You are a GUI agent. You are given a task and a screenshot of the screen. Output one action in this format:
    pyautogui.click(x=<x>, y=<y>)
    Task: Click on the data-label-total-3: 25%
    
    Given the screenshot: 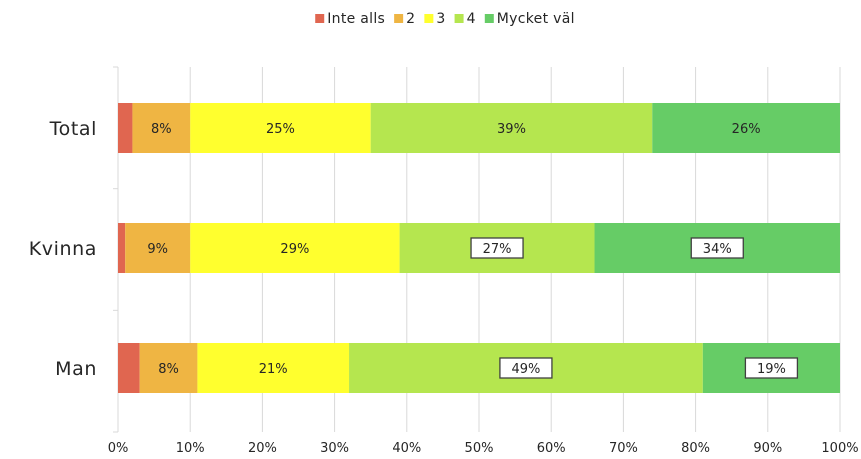 What is the action you would take?
    pyautogui.click(x=280, y=129)
    